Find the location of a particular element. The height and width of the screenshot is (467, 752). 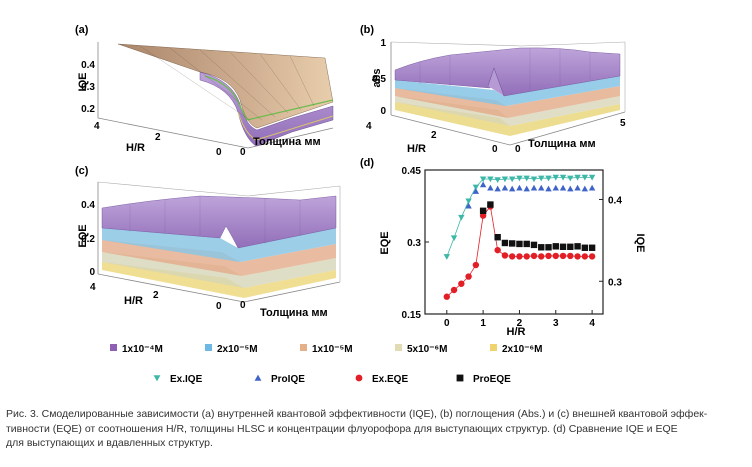

panel-a-hr-tick: 2 is located at coordinates (158, 137).